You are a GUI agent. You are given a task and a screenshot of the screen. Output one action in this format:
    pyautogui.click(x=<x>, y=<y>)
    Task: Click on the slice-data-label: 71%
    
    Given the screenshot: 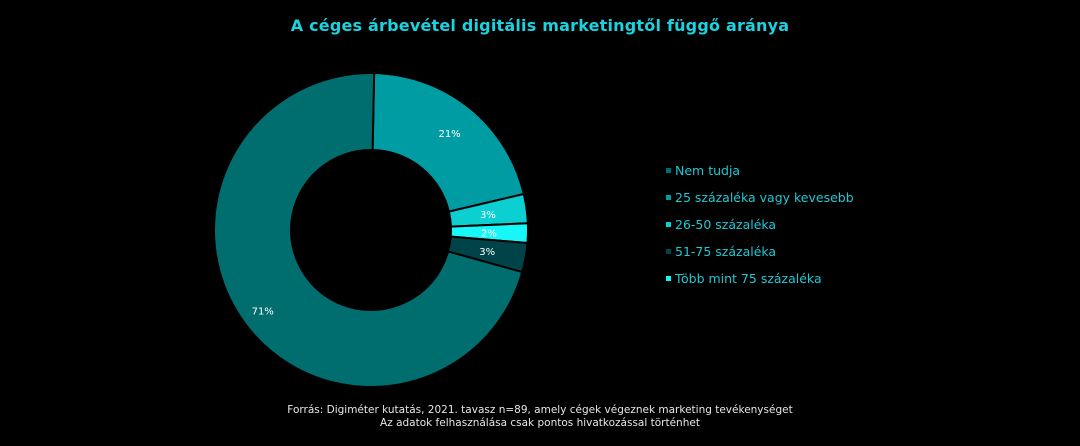 What is the action you would take?
    pyautogui.click(x=263, y=312)
    